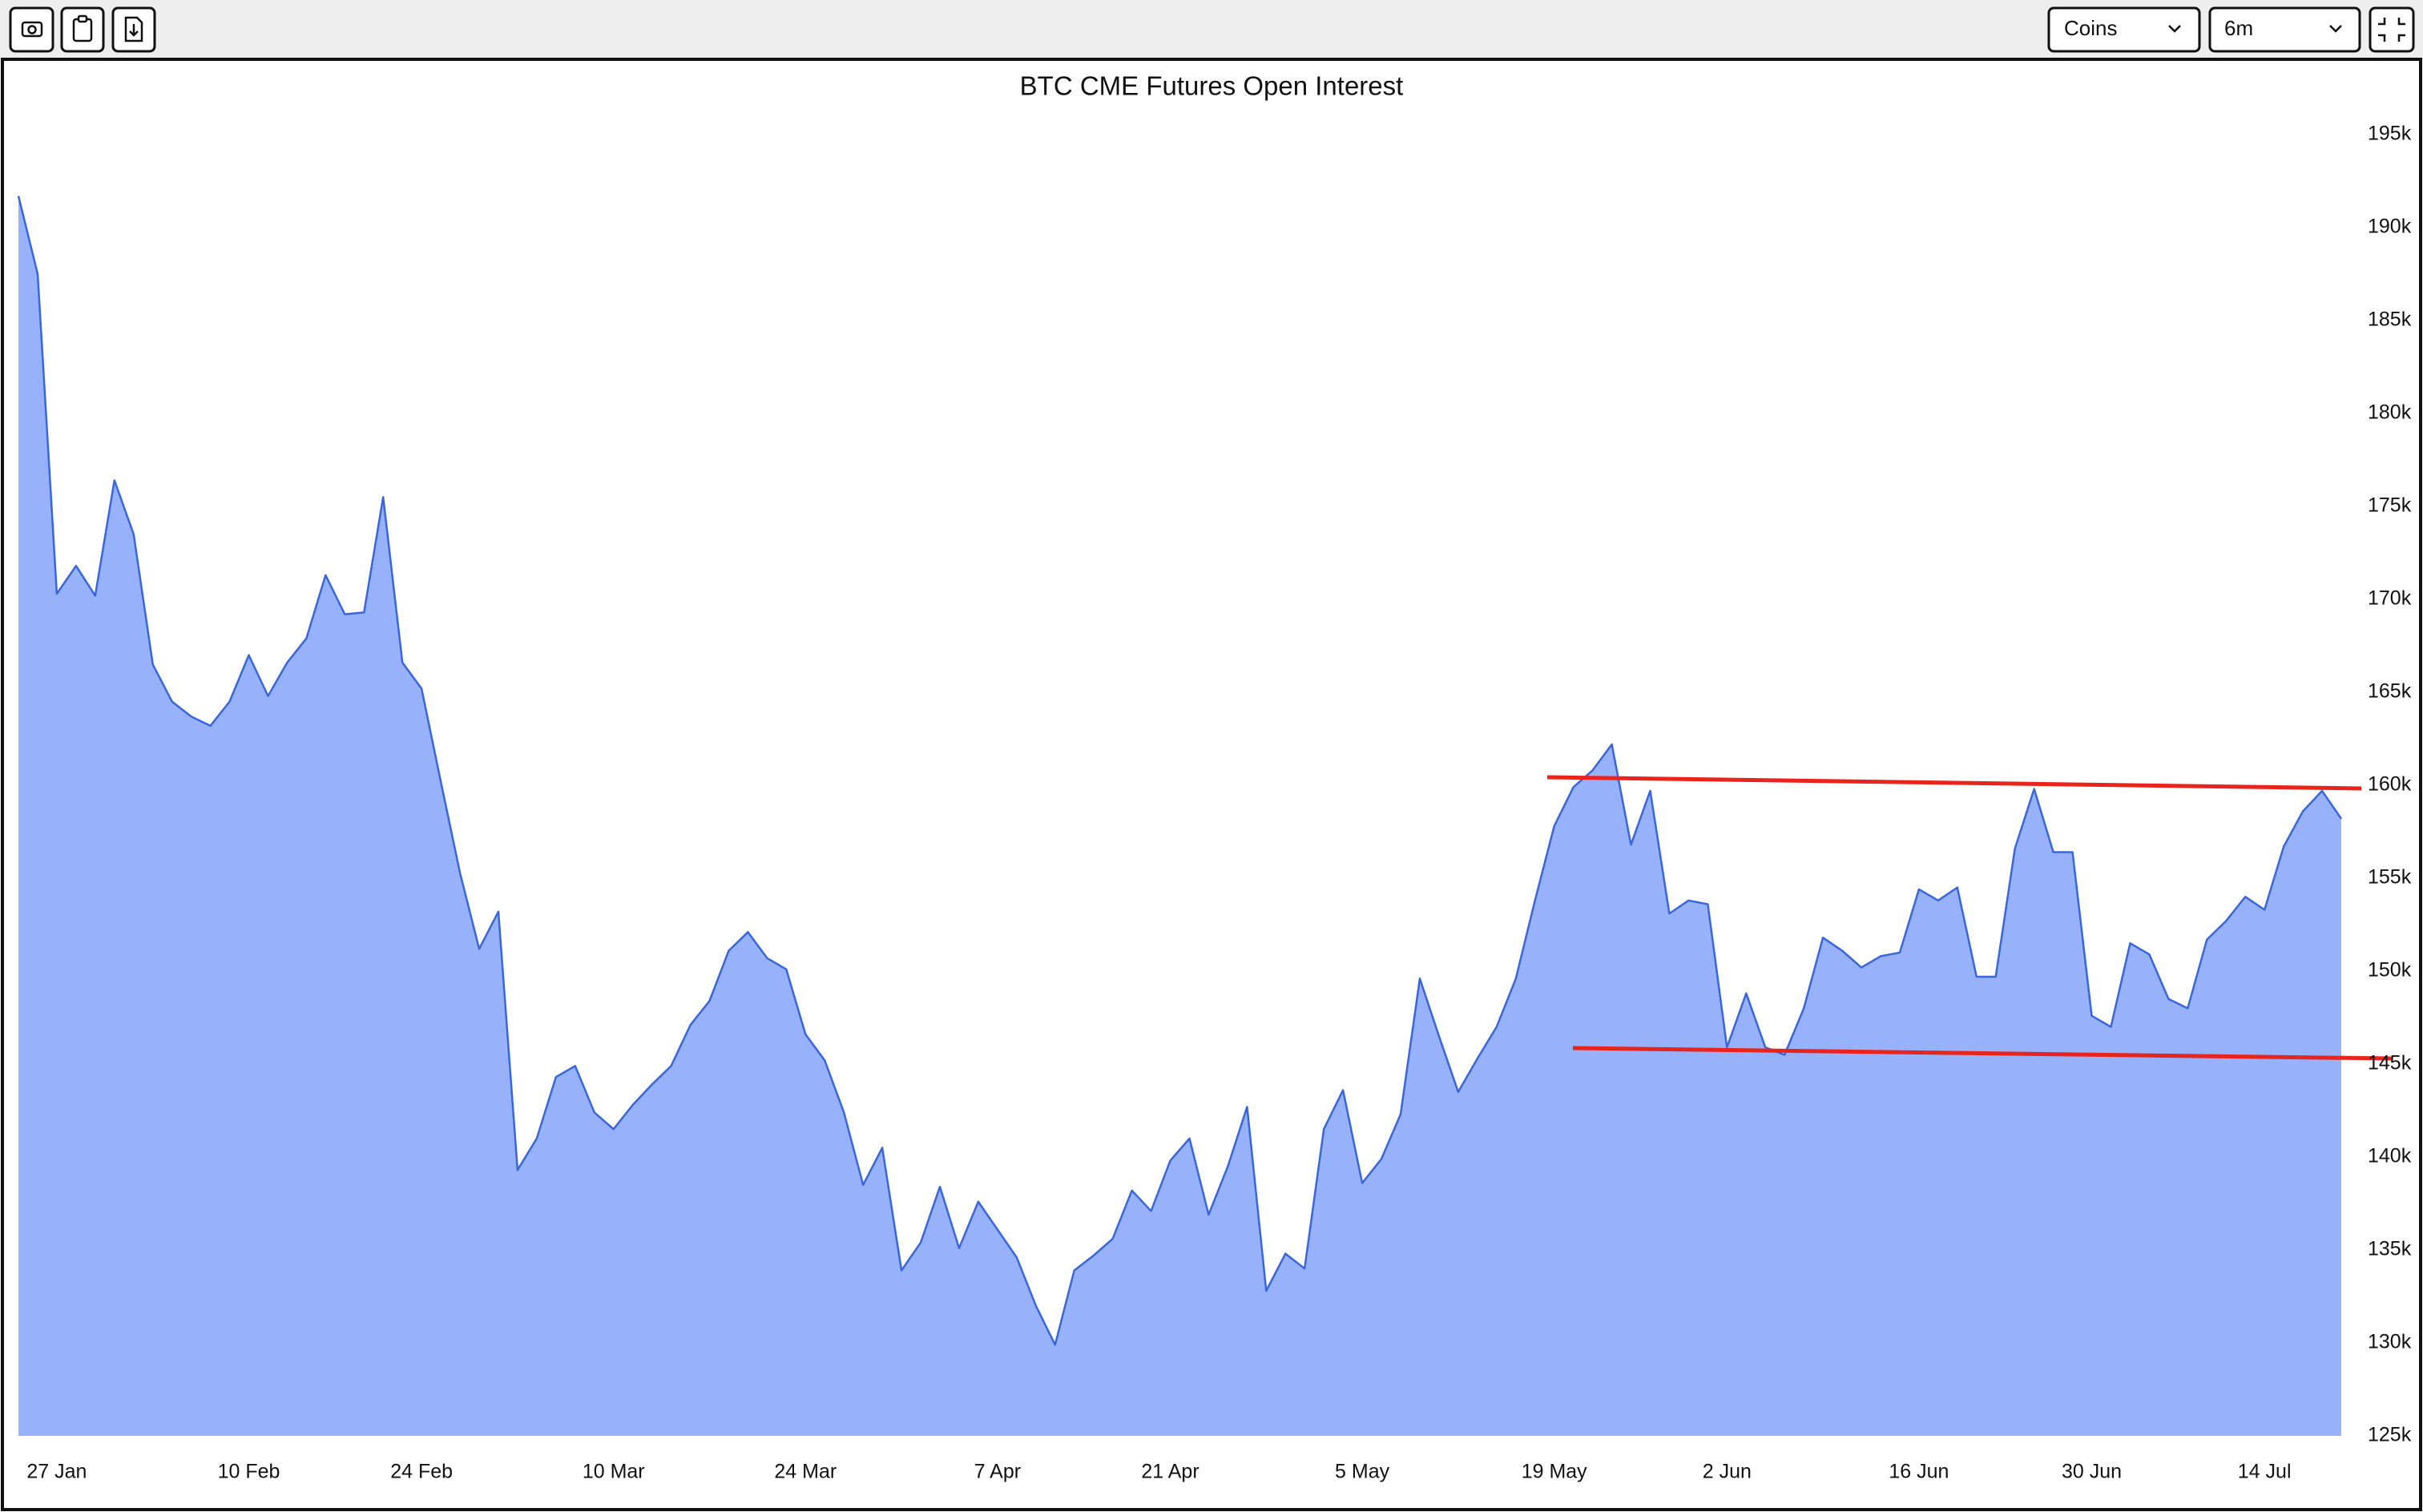 The height and width of the screenshot is (1512, 2423). Describe the element at coordinates (2390, 1156) in the screenshot. I see `y-tick-label: 140k` at that location.